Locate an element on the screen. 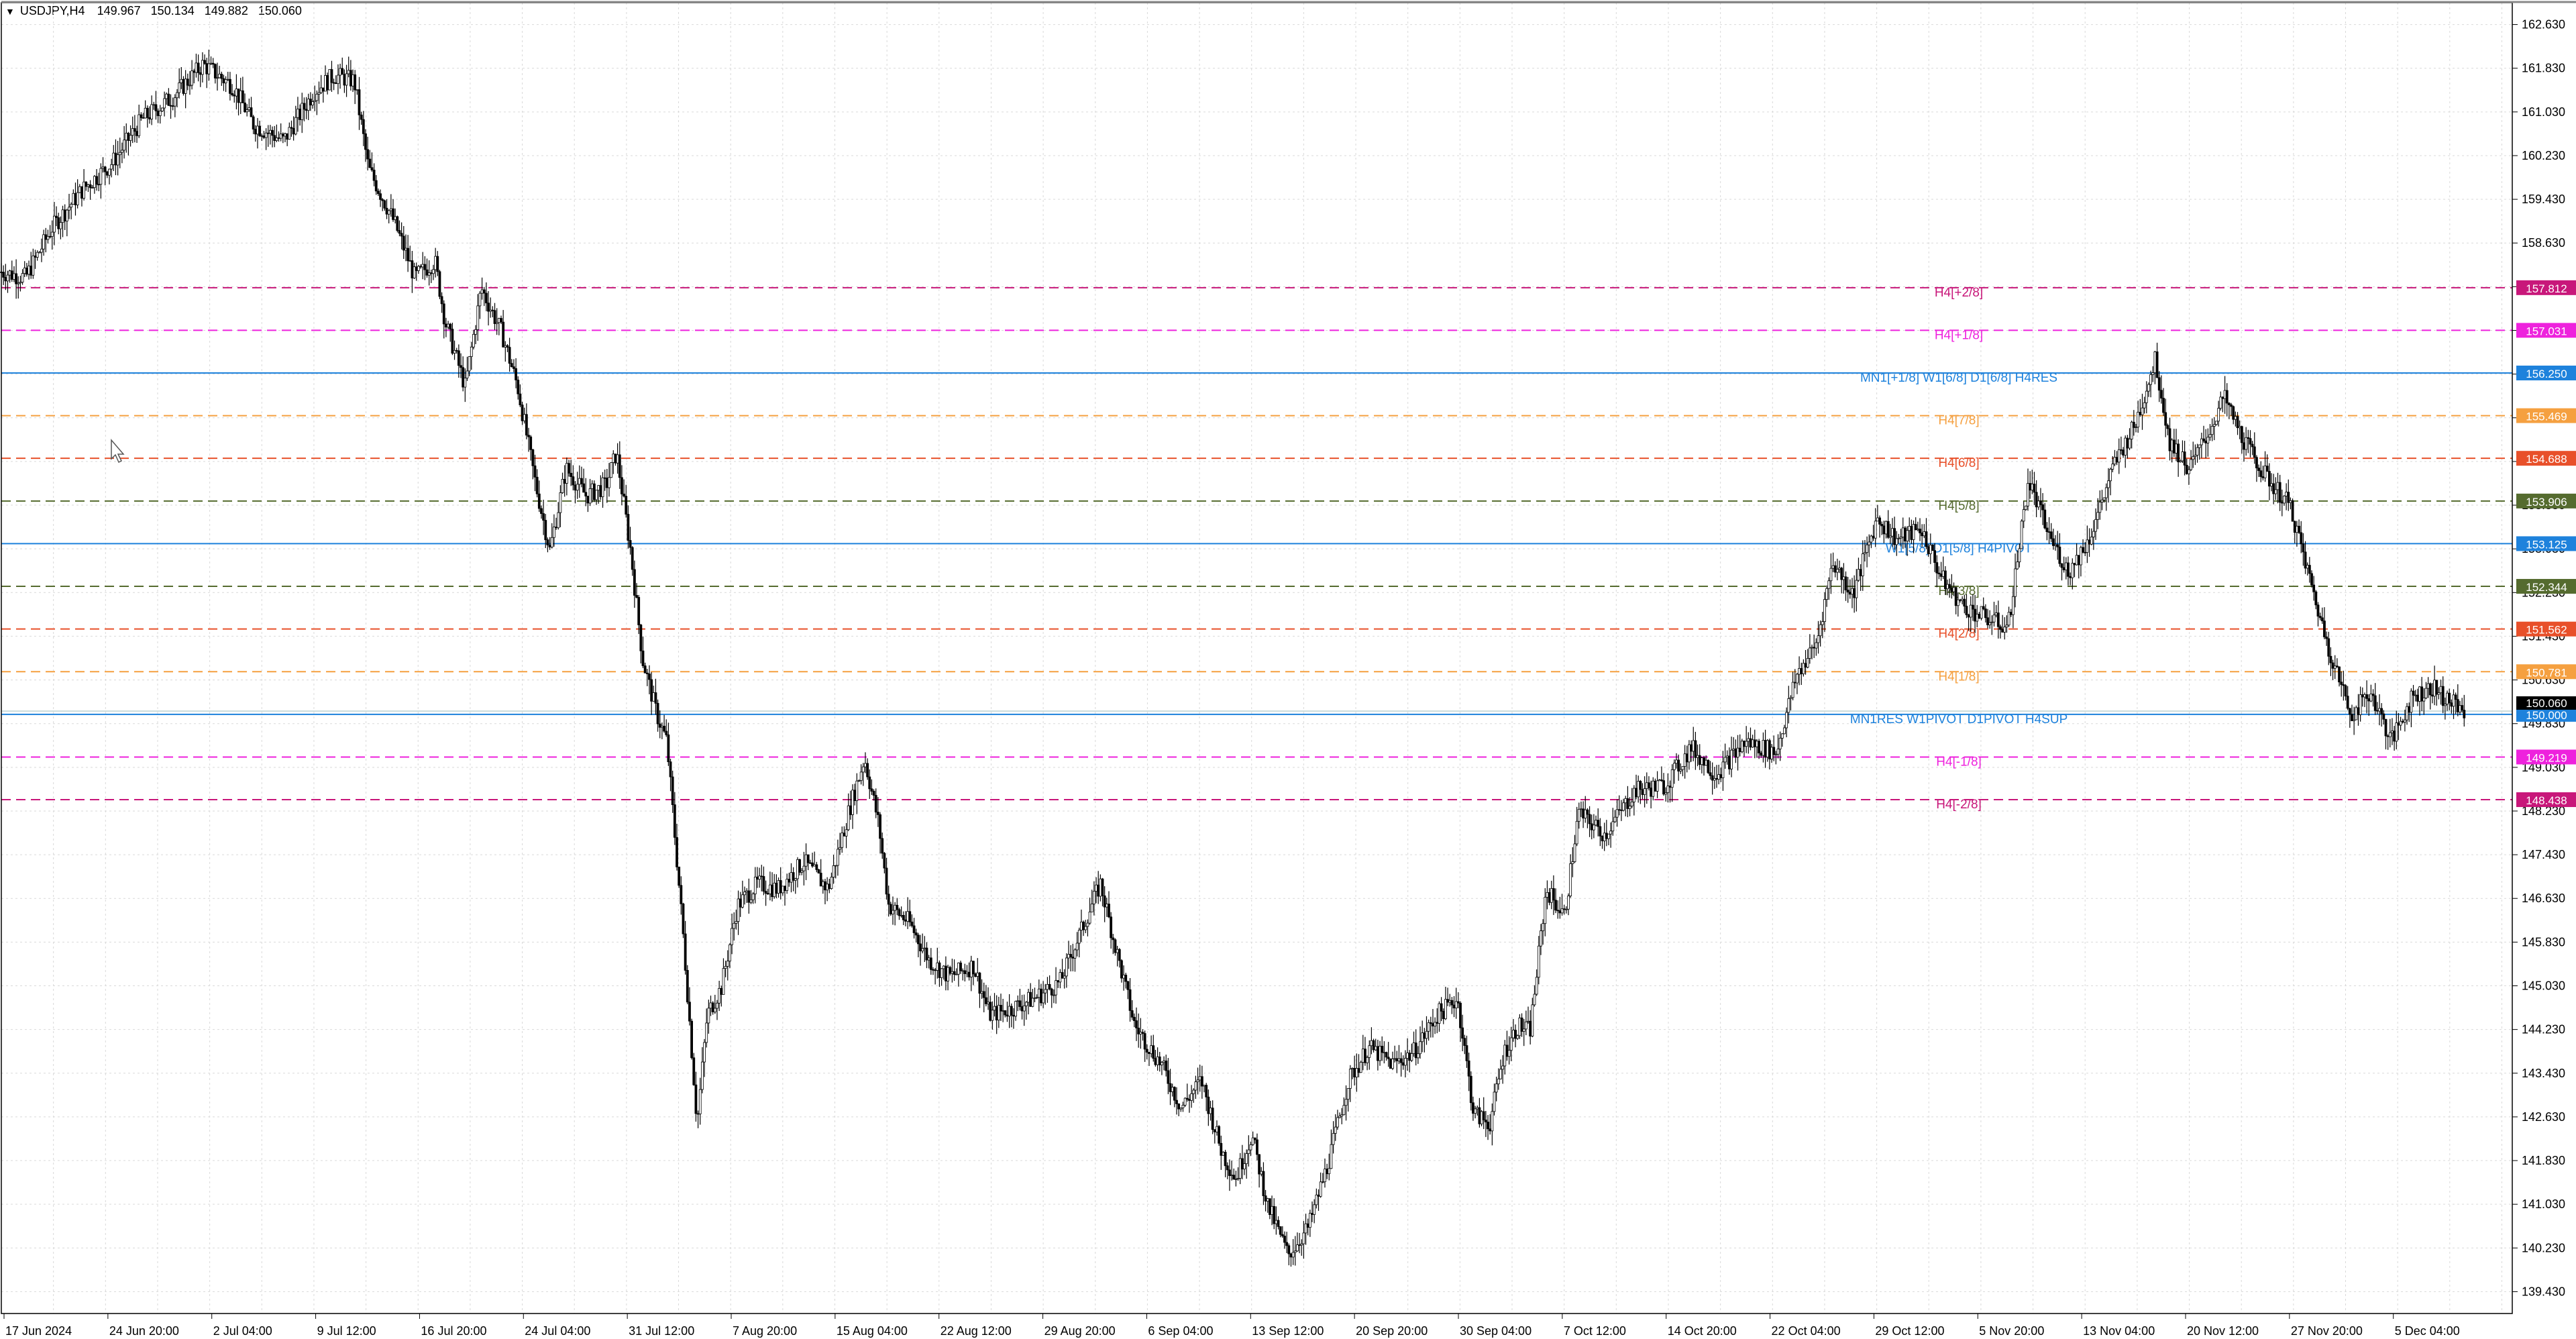 The image size is (2576, 1339). y-tick-label: 141.830 is located at coordinates (2543, 1160).